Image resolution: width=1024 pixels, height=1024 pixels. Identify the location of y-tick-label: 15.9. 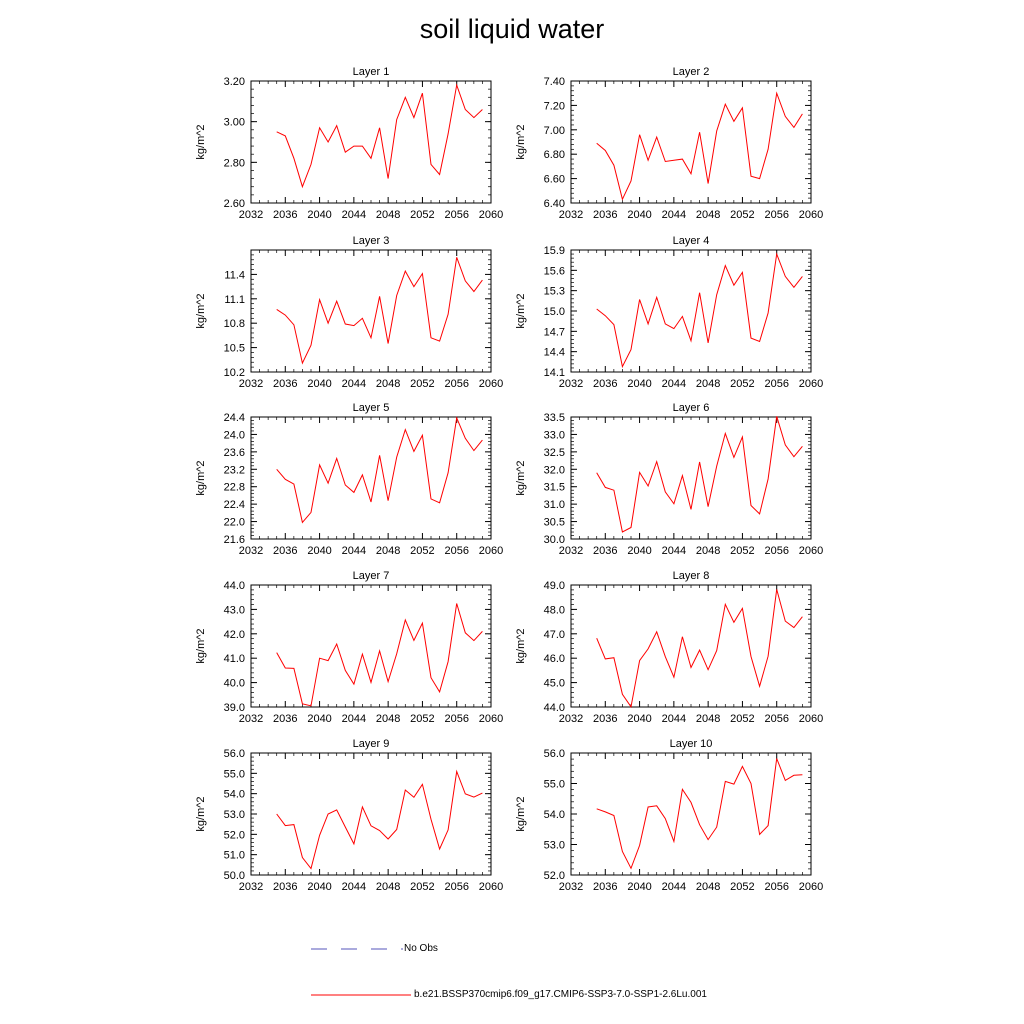
(554, 251).